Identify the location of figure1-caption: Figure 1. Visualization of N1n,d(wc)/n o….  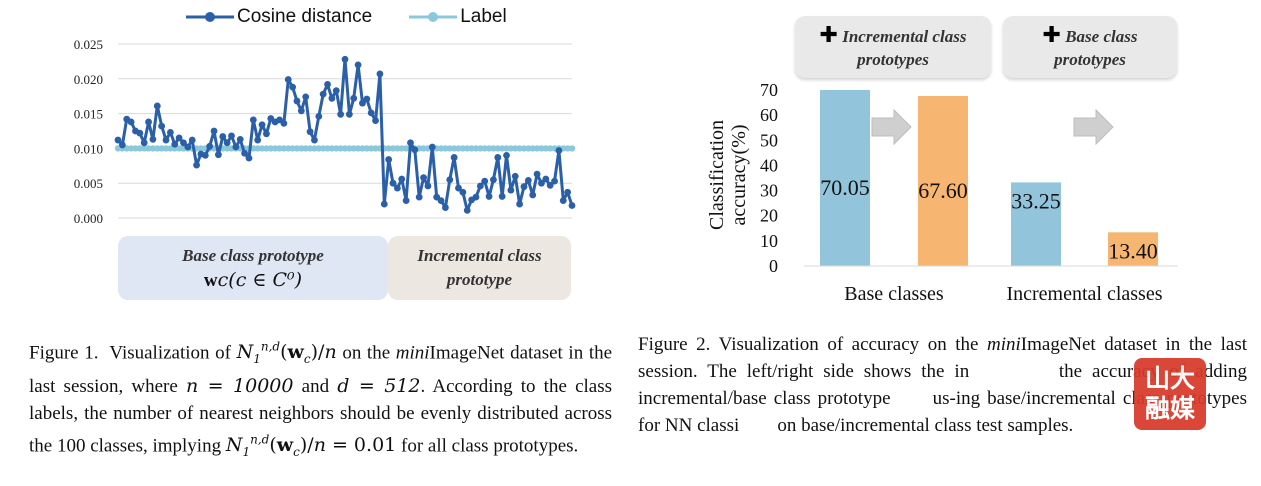
(320, 400).